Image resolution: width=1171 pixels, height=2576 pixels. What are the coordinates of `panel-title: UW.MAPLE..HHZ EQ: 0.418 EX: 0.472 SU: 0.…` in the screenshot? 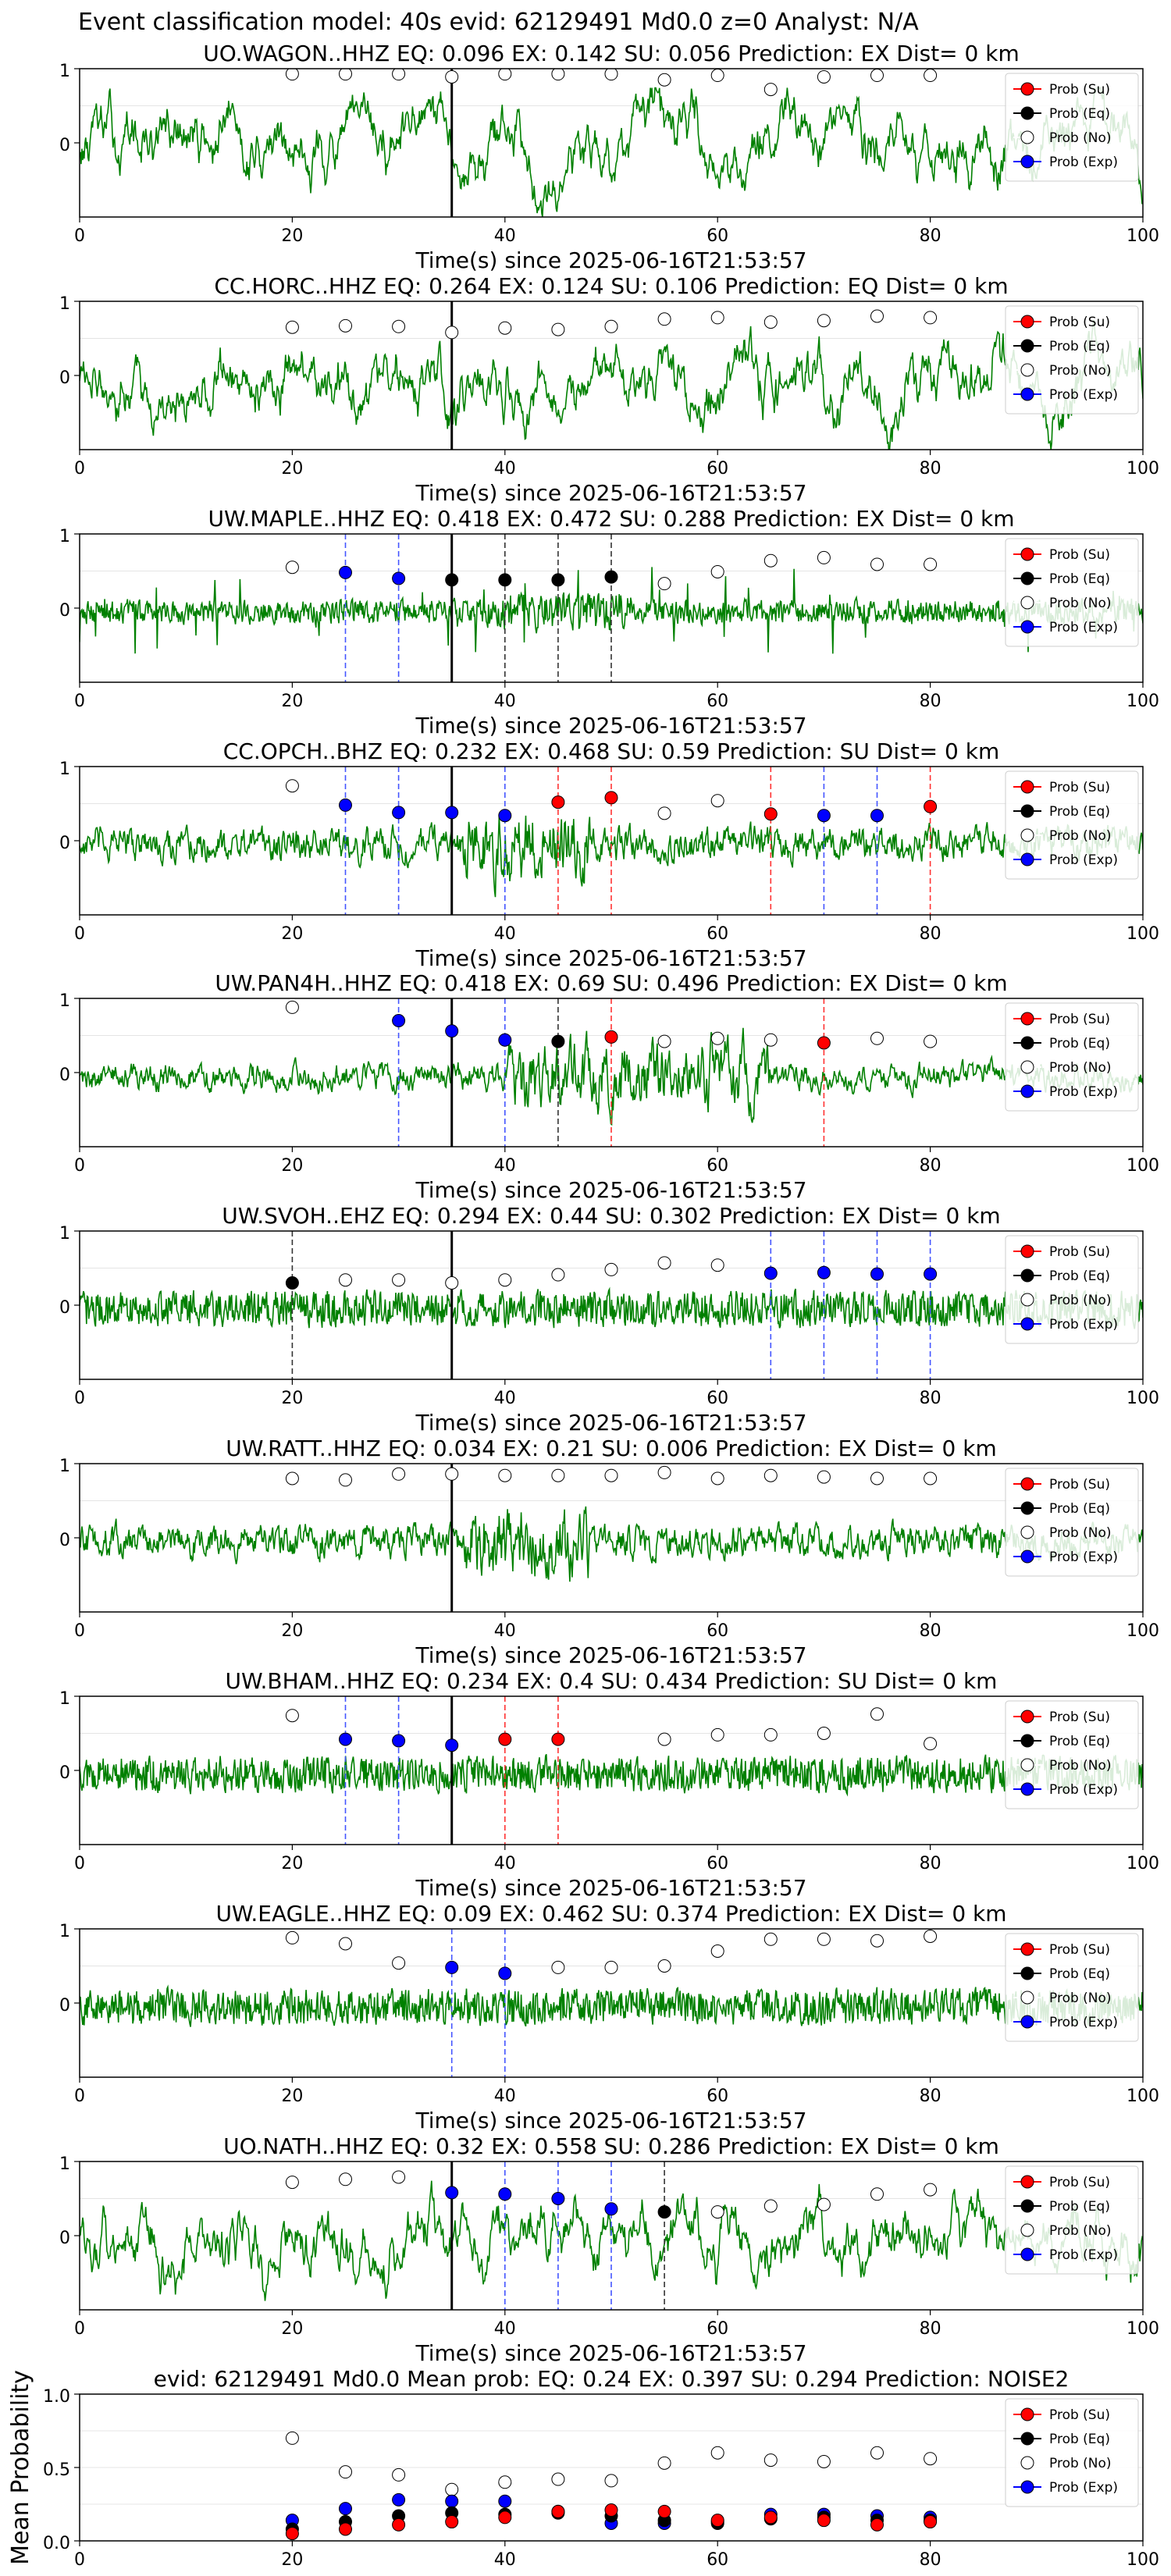 It's located at (611, 519).